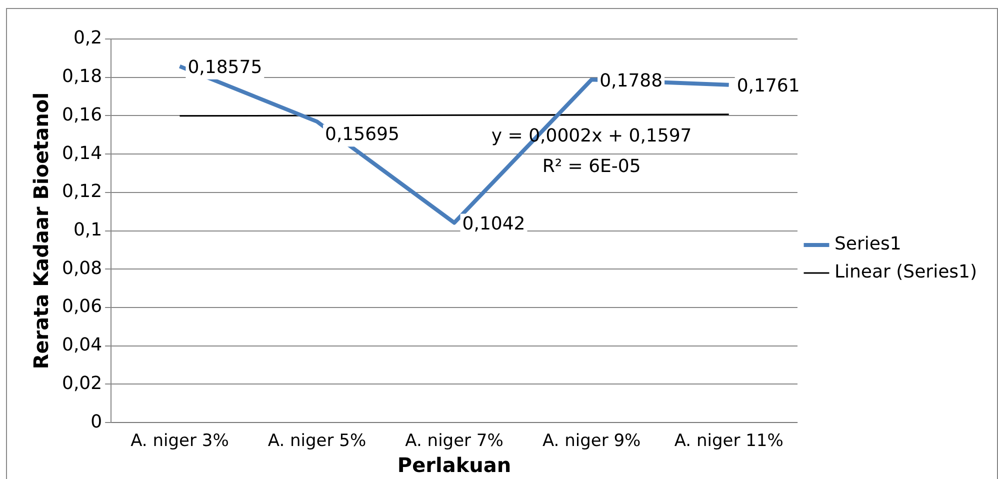  I want to click on y-axis-title: Rerata Kadaar Bioetanol, so click(41, 231).